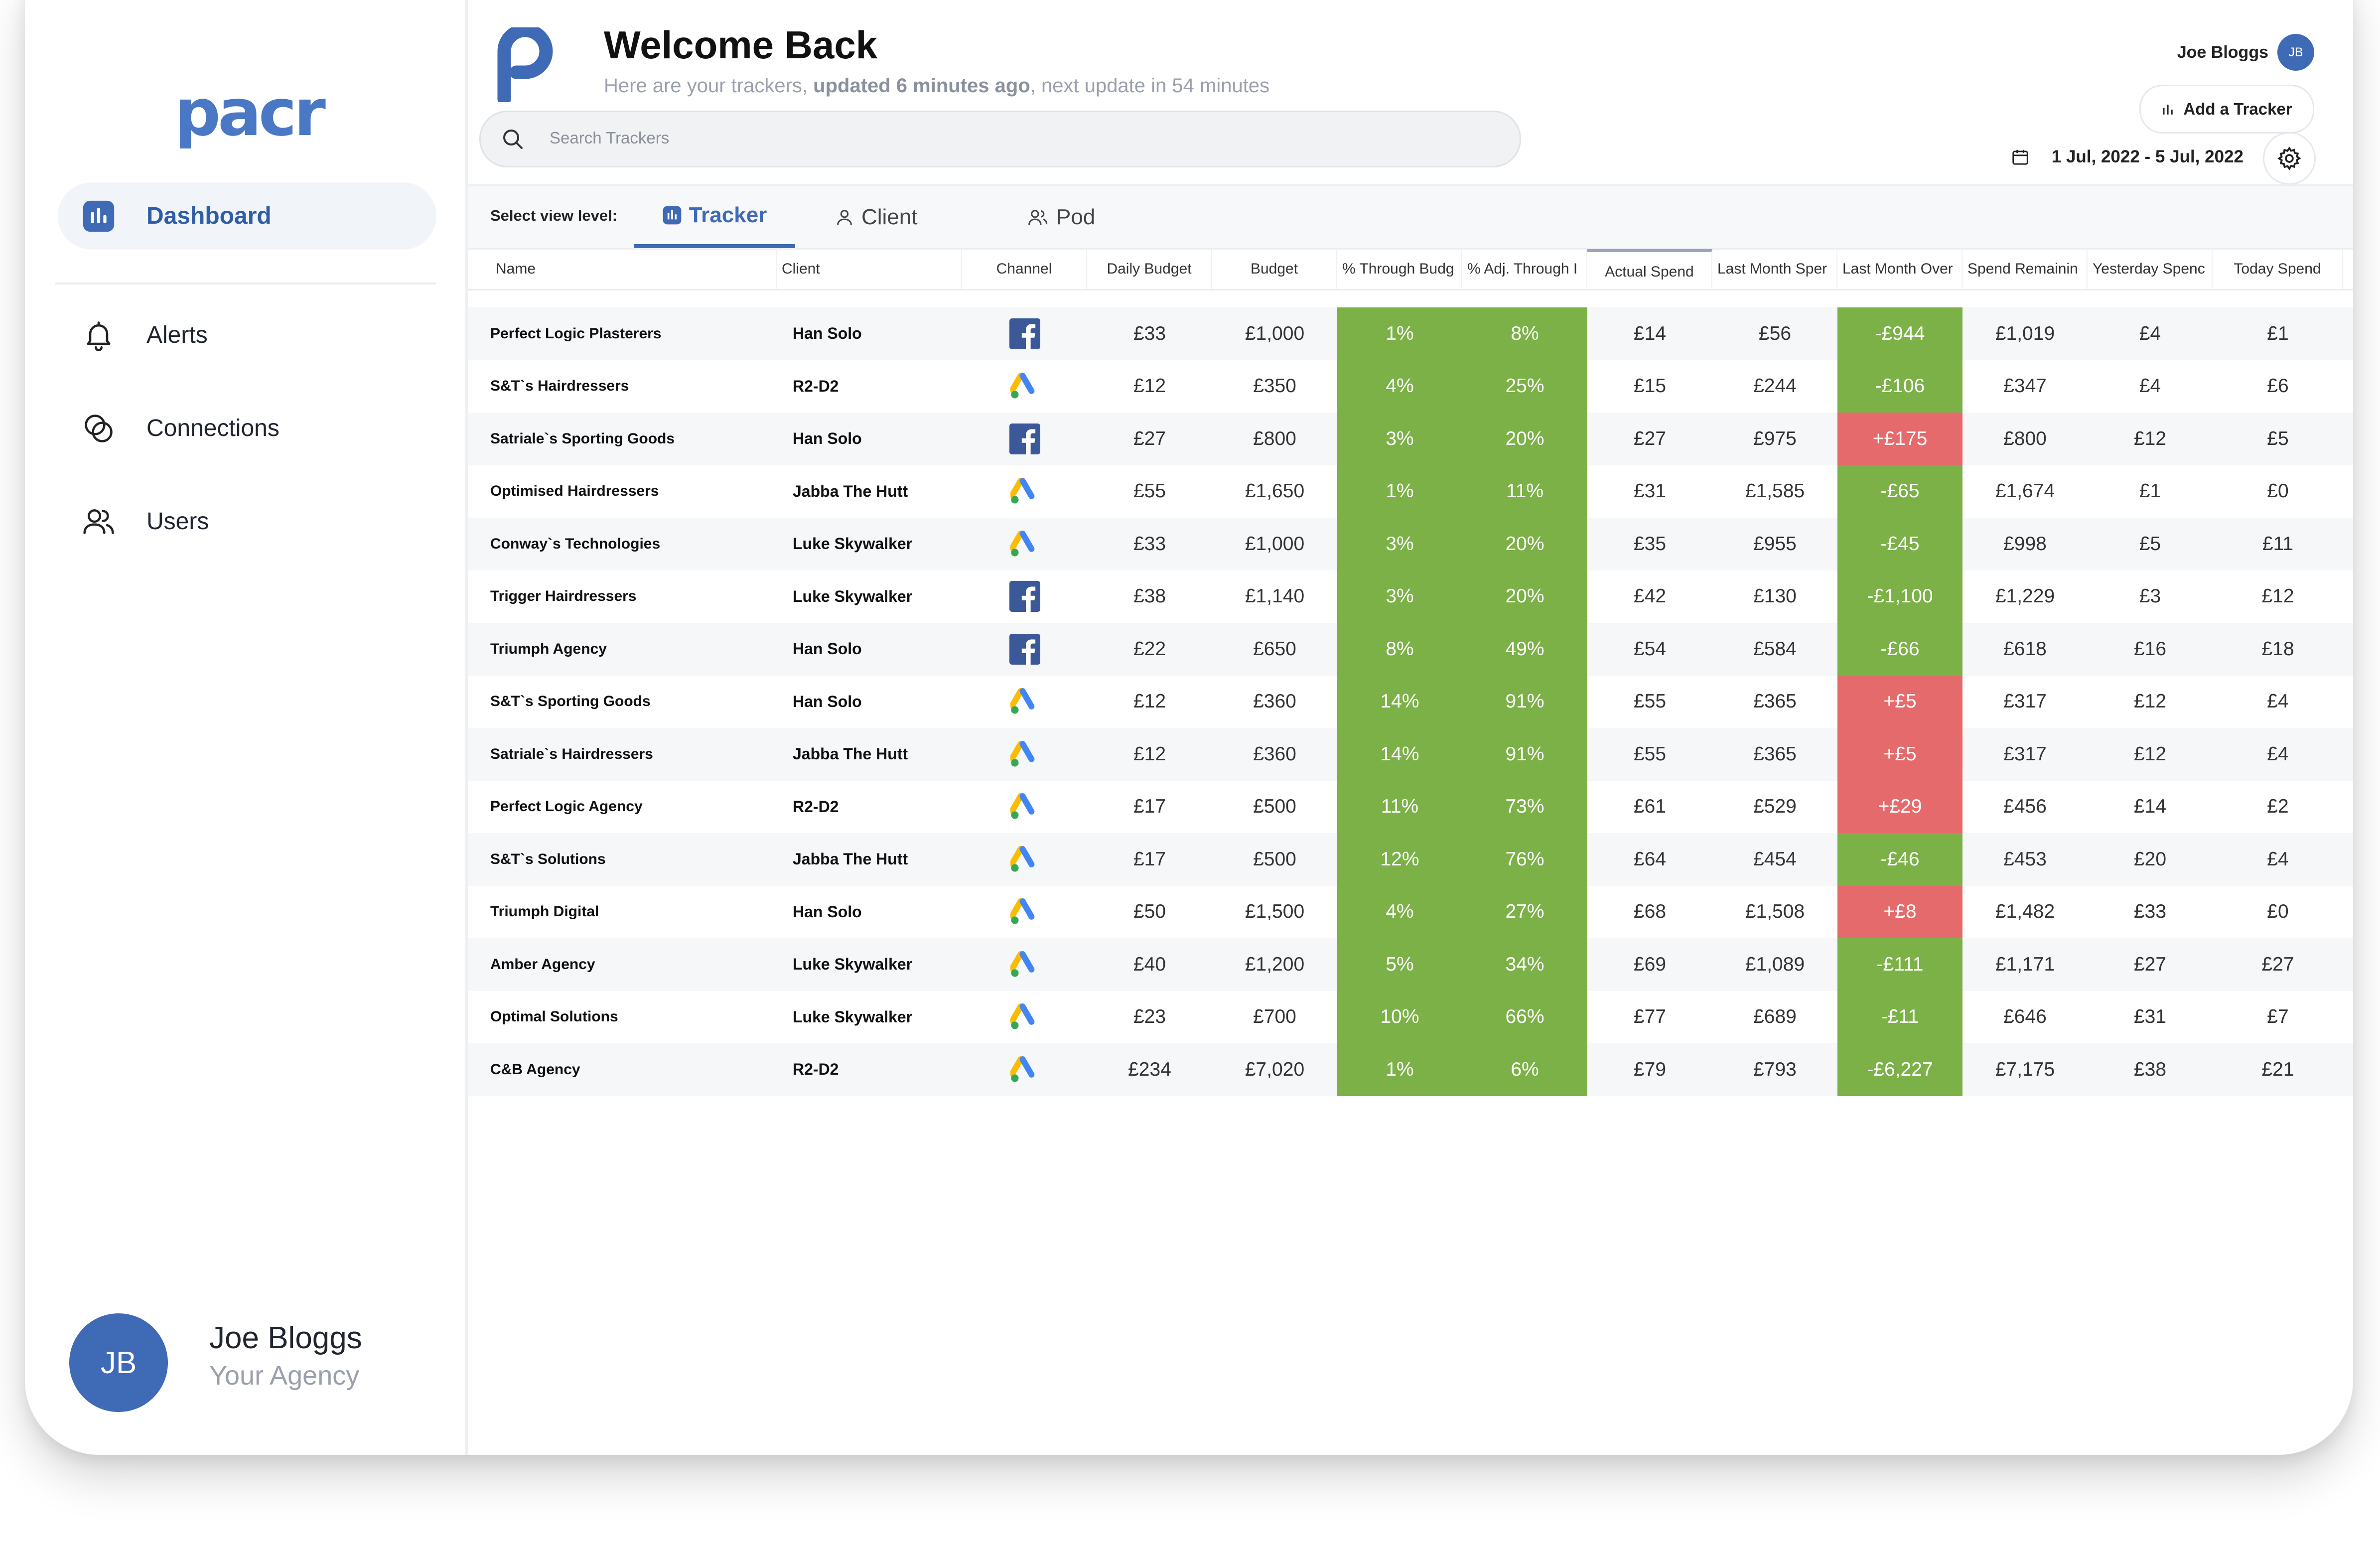 This screenshot has height=1555, width=2380. Describe the element at coordinates (1149, 807) in the screenshot. I see `cell-daily-budget: £17` at that location.